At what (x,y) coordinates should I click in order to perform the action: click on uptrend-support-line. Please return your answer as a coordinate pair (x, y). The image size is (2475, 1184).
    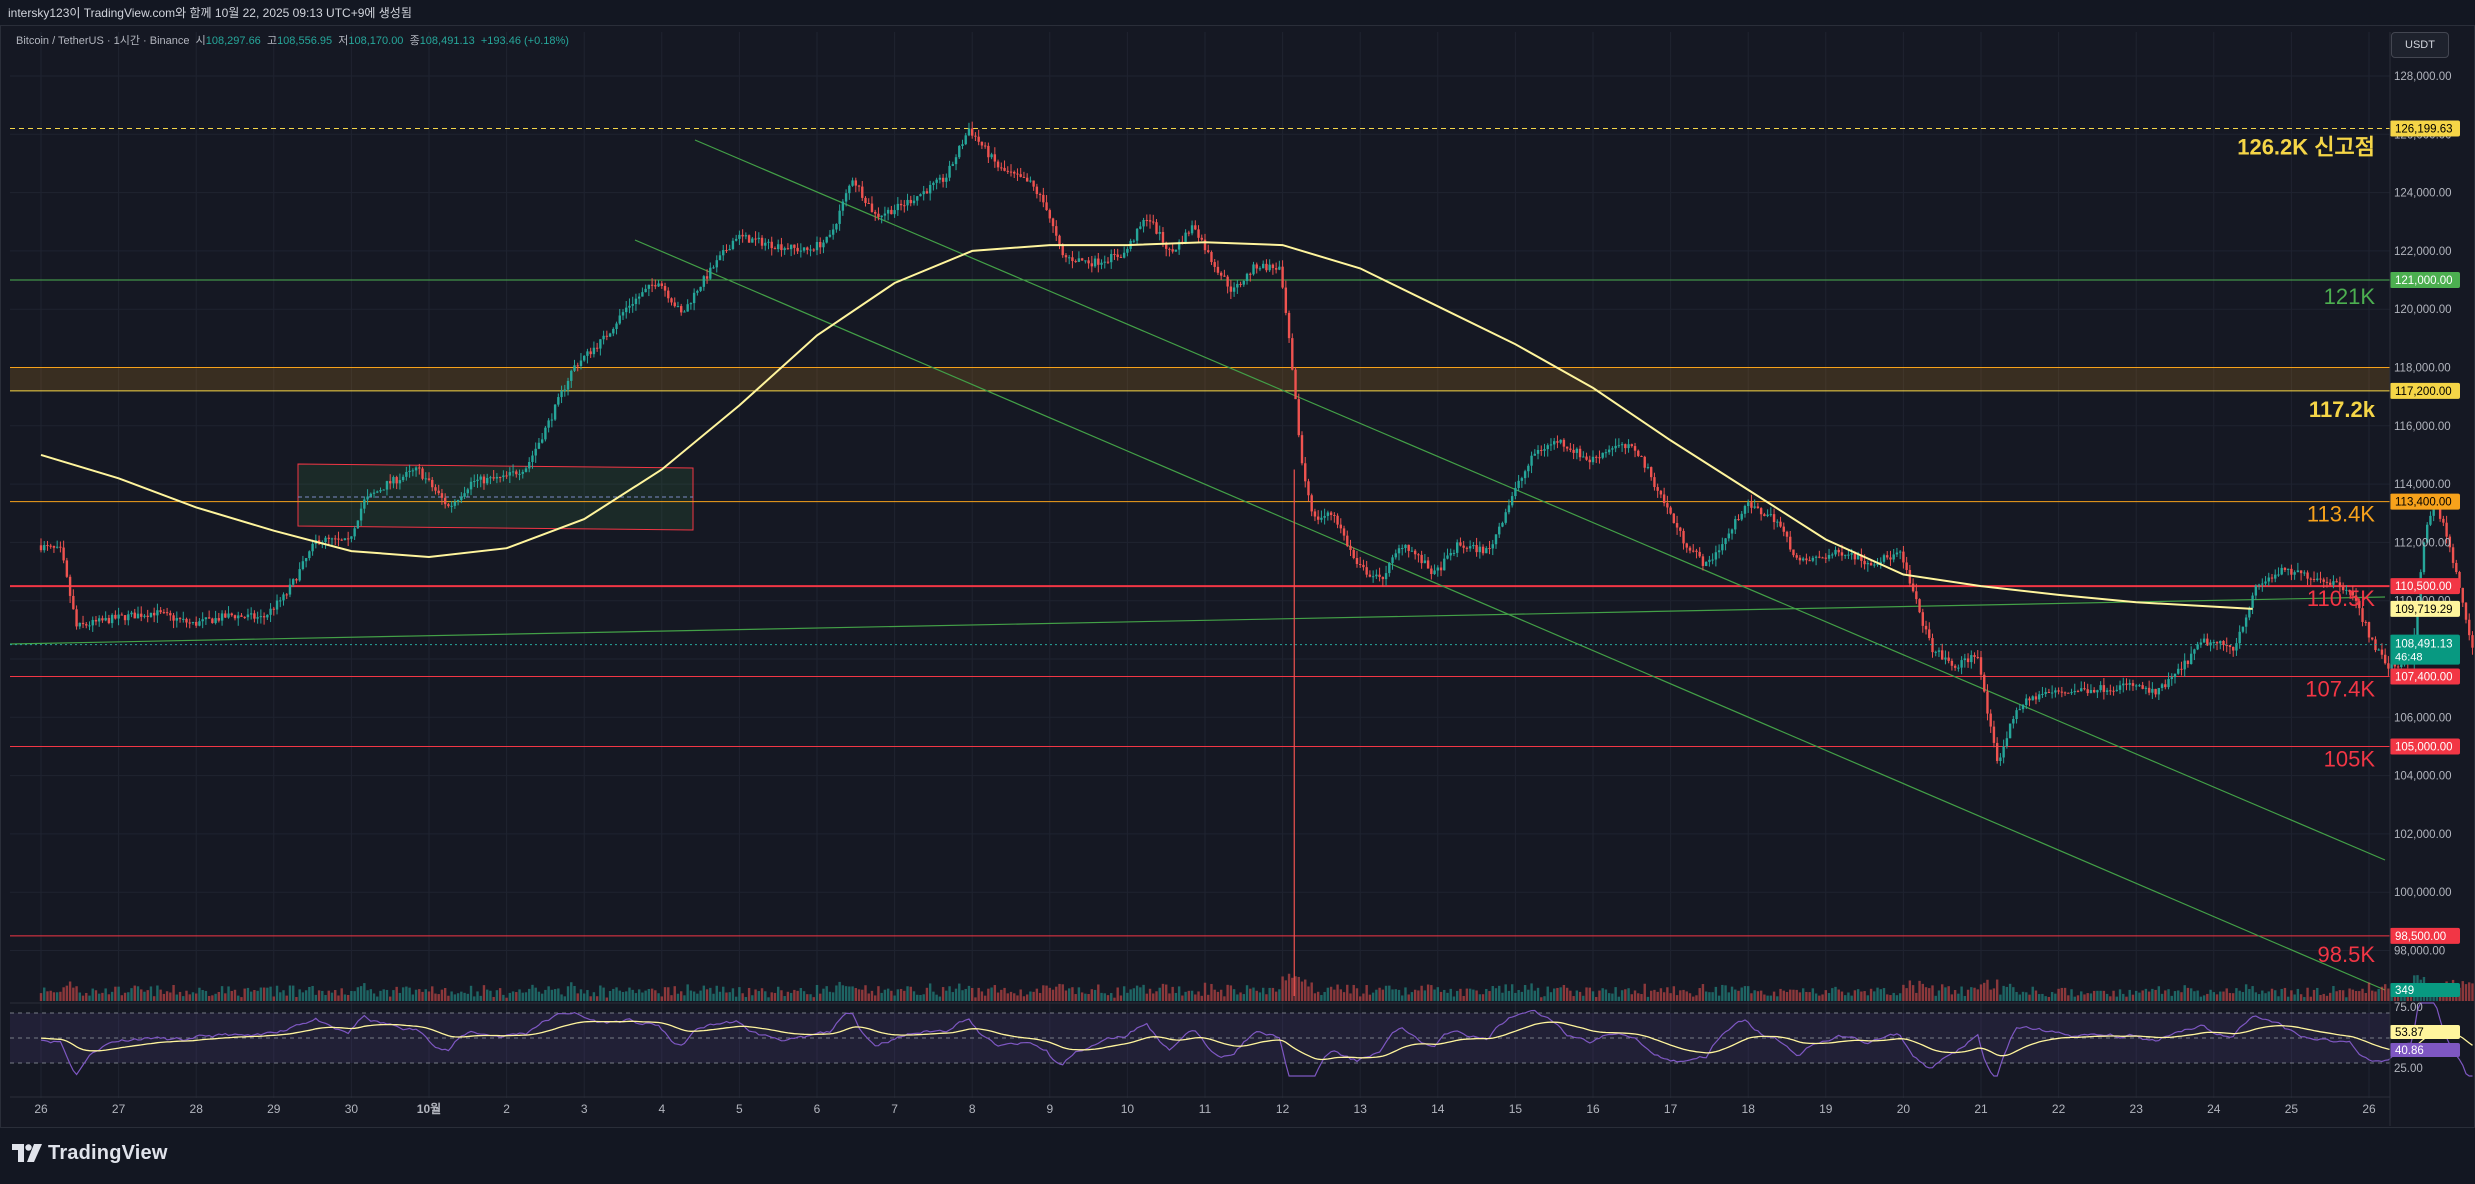
    Looking at the image, I should click on (1197, 620).